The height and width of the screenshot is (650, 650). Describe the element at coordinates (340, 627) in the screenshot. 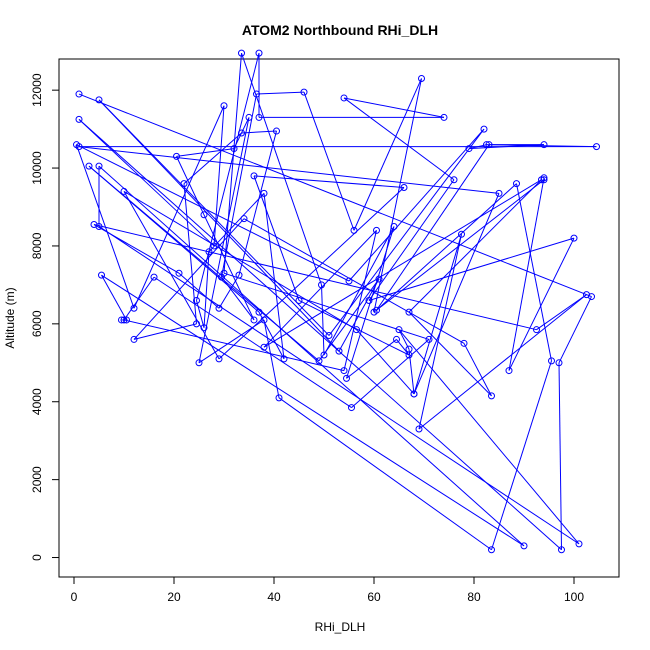

I see `x-axis-label: RHi_DLH` at that location.